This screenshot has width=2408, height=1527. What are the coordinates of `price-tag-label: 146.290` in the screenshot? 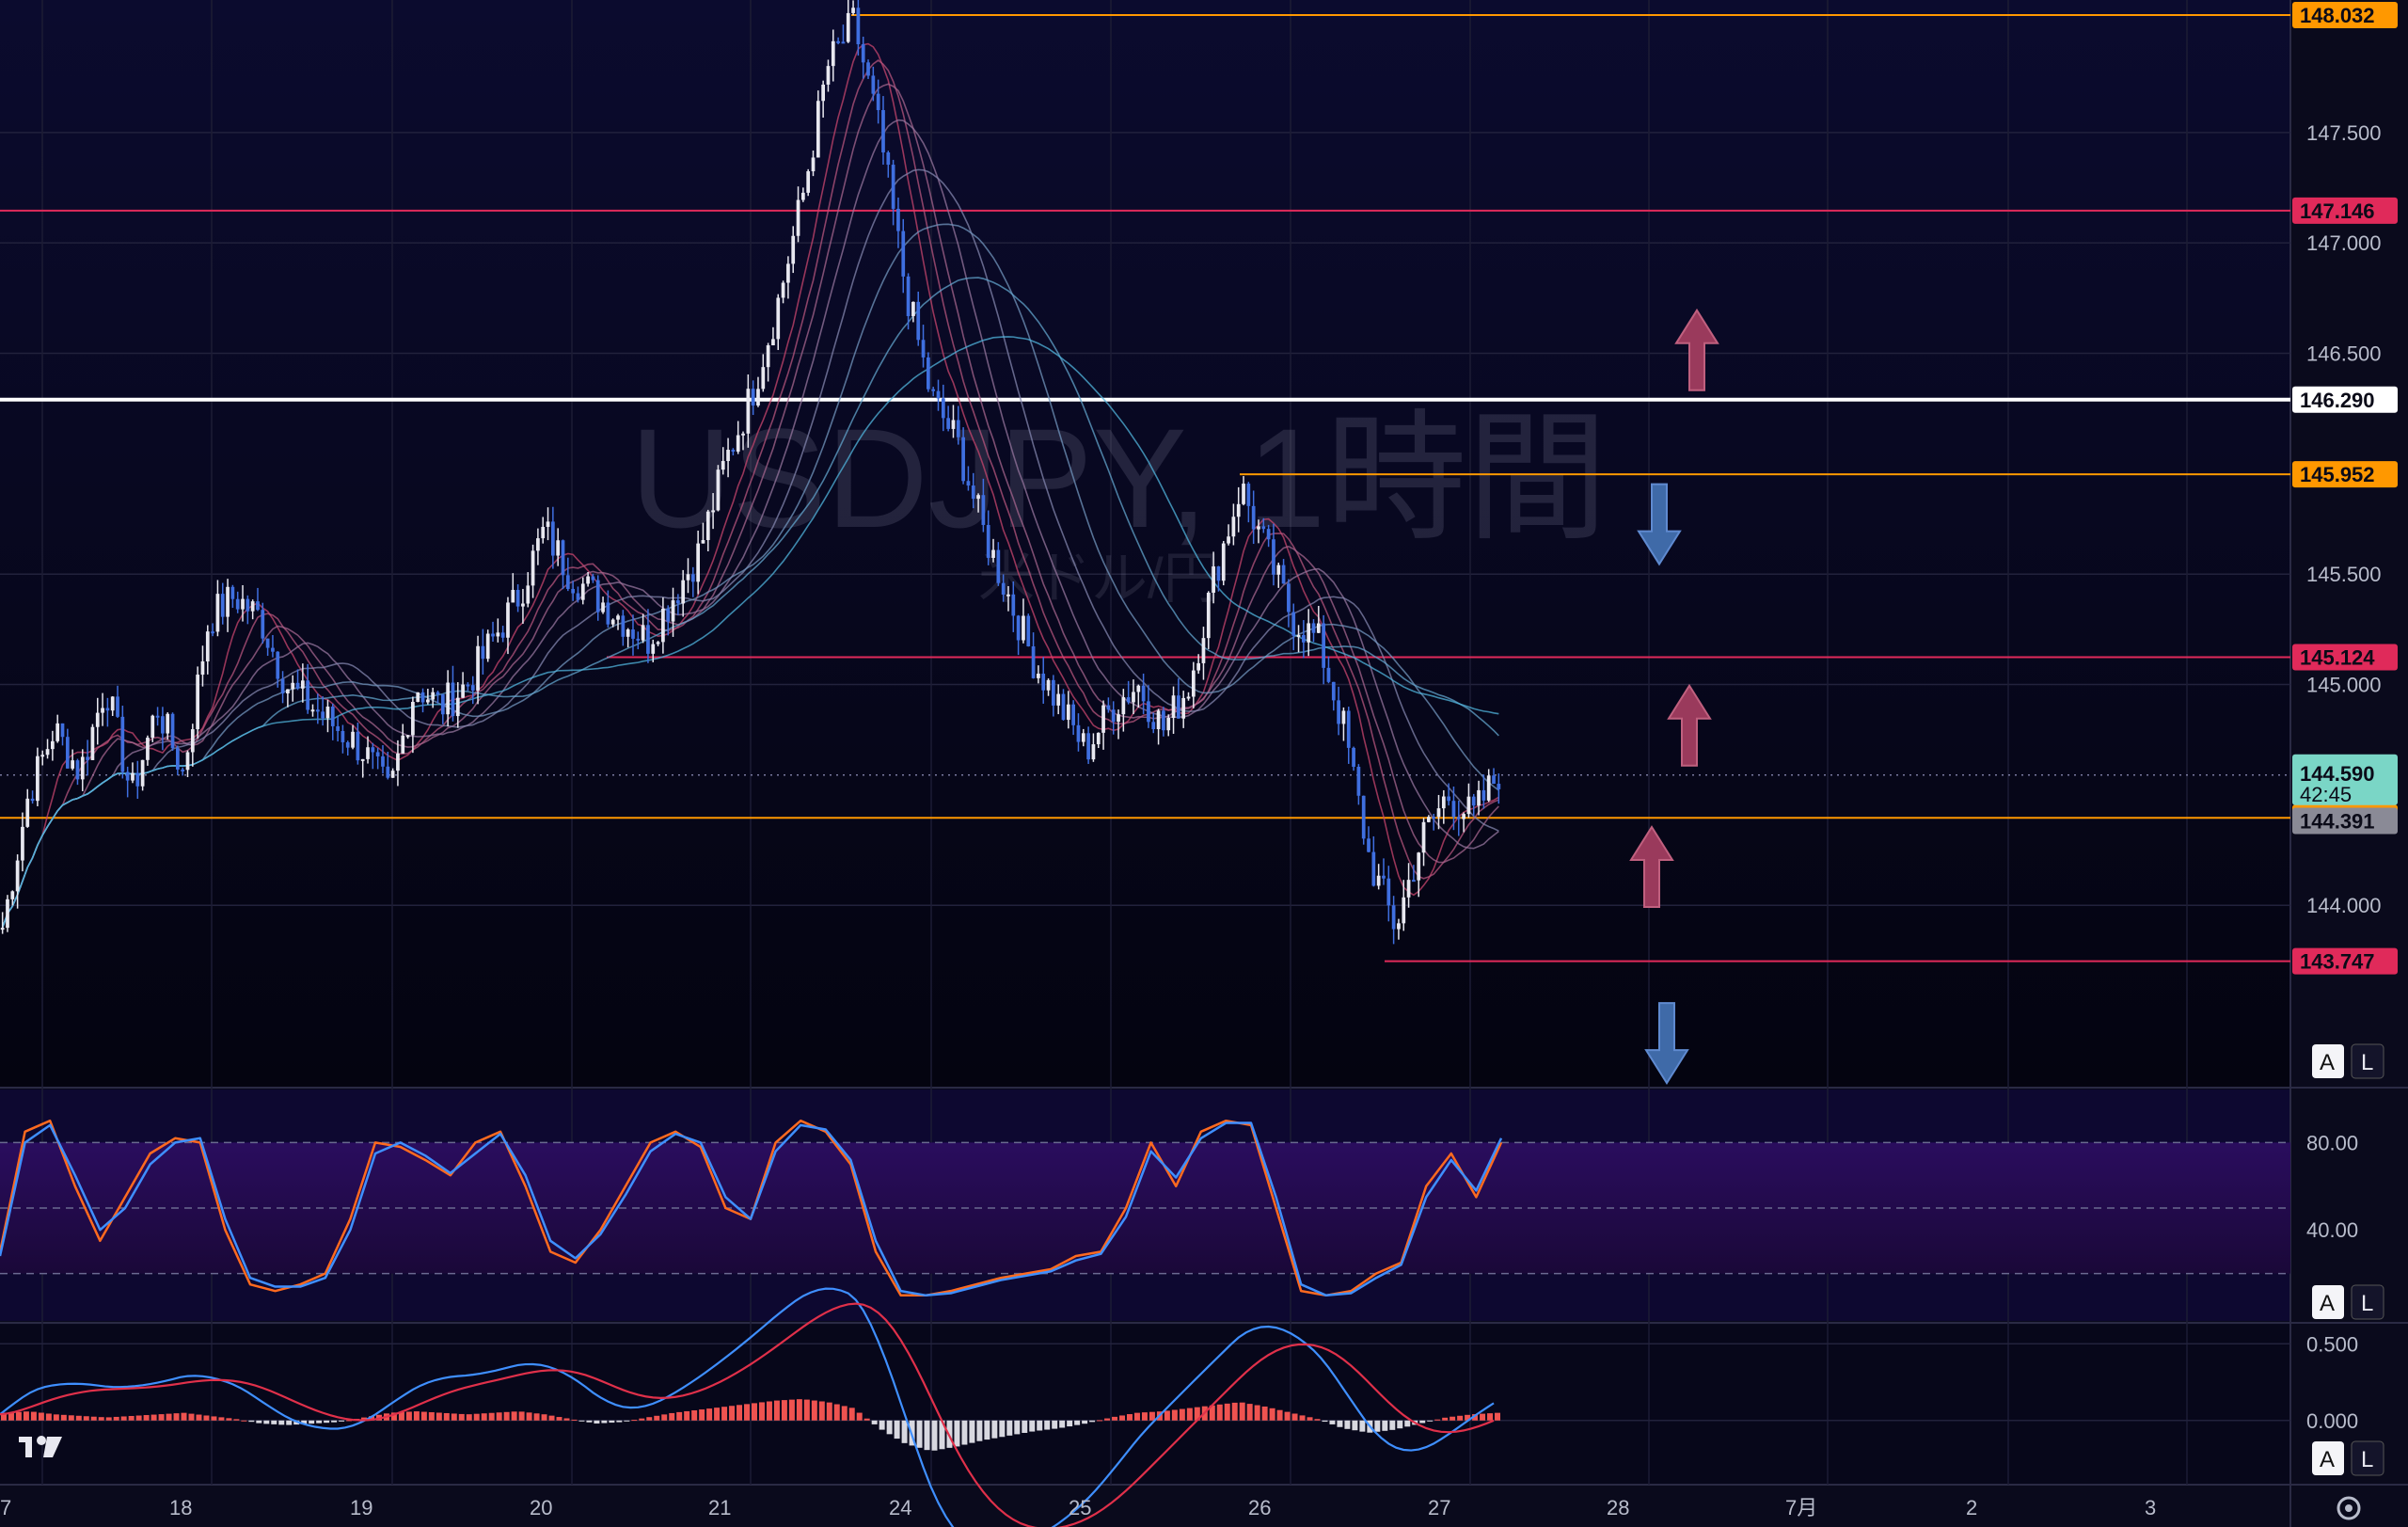 It's located at (2338, 400).